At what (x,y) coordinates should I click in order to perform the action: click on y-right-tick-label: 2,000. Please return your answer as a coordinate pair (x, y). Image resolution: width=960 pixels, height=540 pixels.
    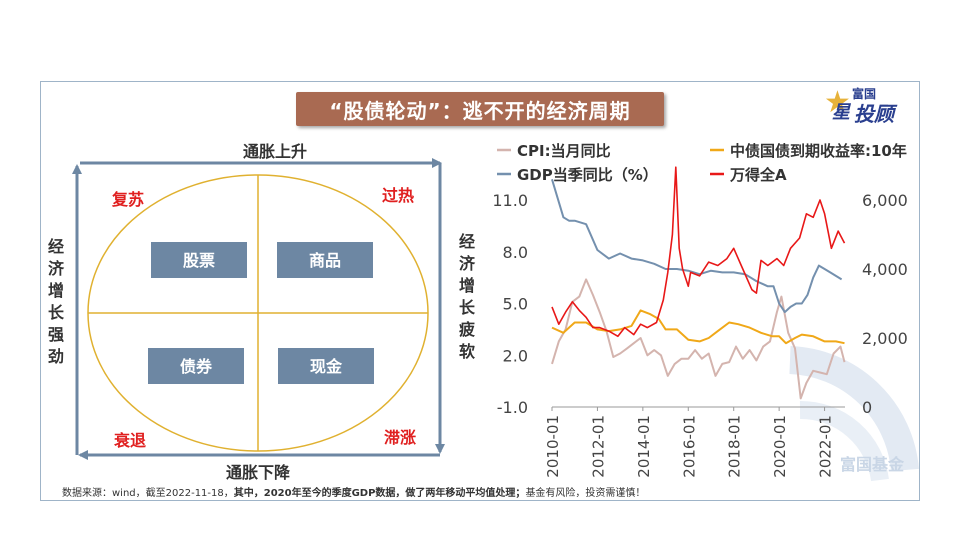
    Looking at the image, I should click on (885, 338).